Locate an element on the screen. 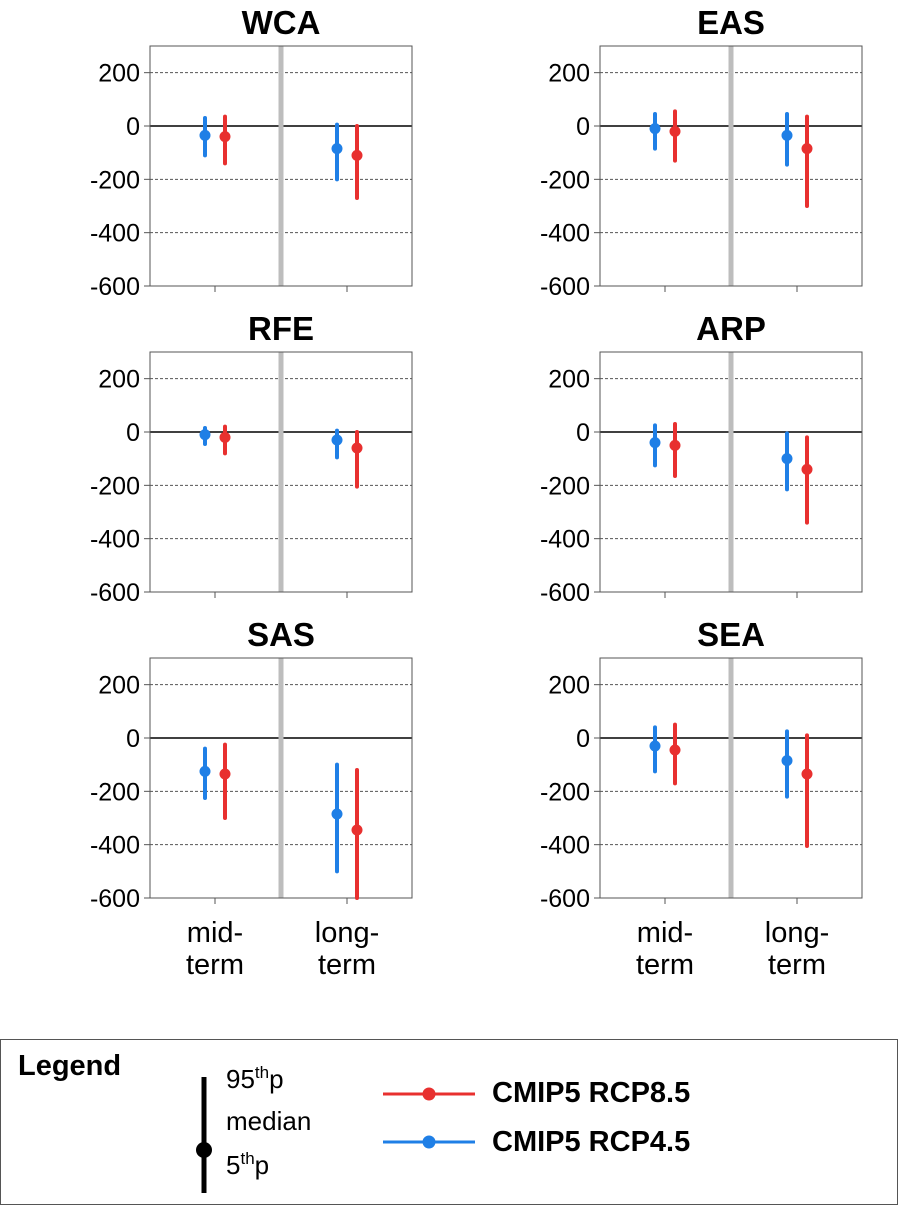  key-median-dot is located at coordinates (204, 1150).